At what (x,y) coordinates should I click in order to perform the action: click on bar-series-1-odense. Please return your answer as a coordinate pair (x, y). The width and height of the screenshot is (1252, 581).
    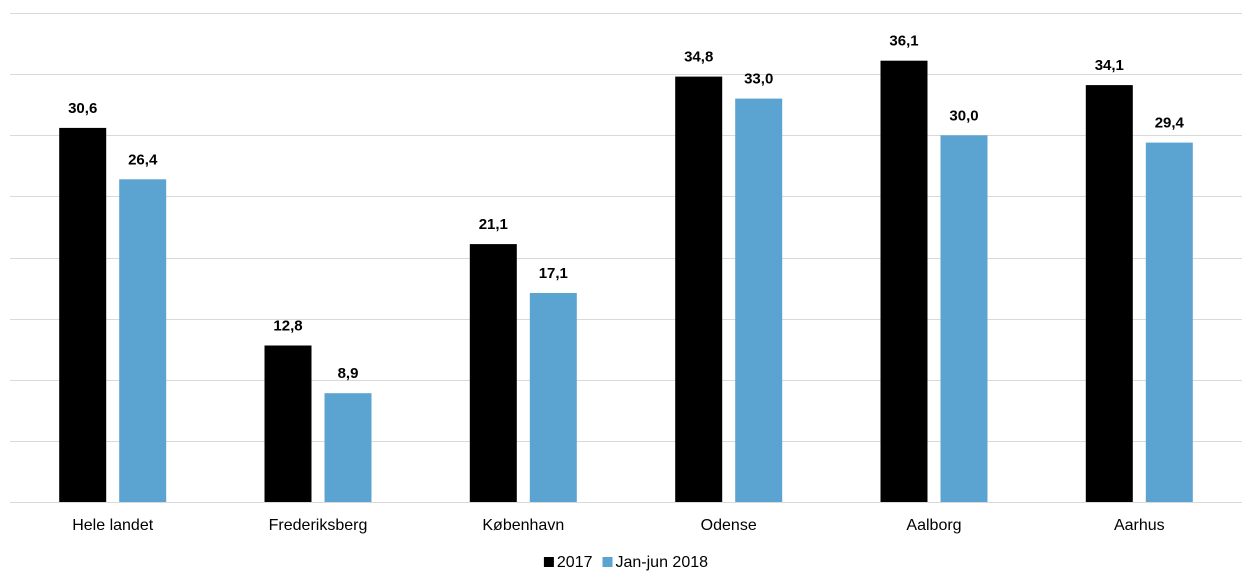
    Looking at the image, I should click on (759, 300).